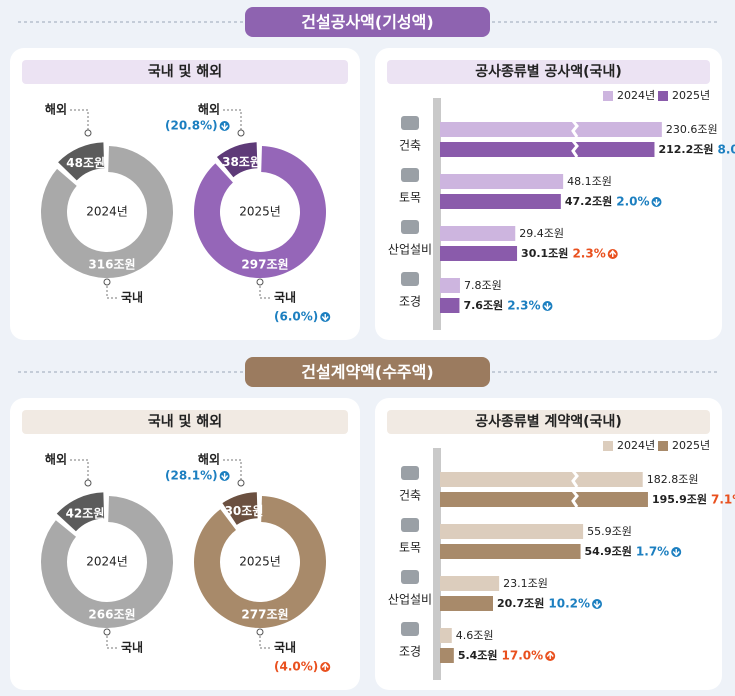 The height and width of the screenshot is (696, 735). What do you see at coordinates (673, 479) in the screenshot?
I see `value-label: 182.8조원` at bounding box center [673, 479].